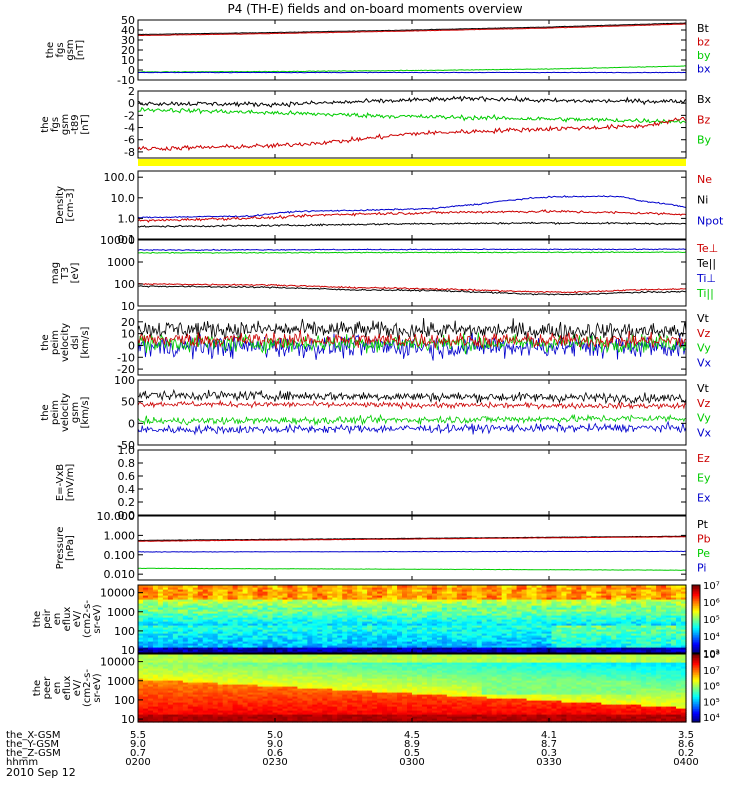  Describe the element at coordinates (711, 718) in the screenshot. I see `colorbar-tick-label: 10⁴` at that location.